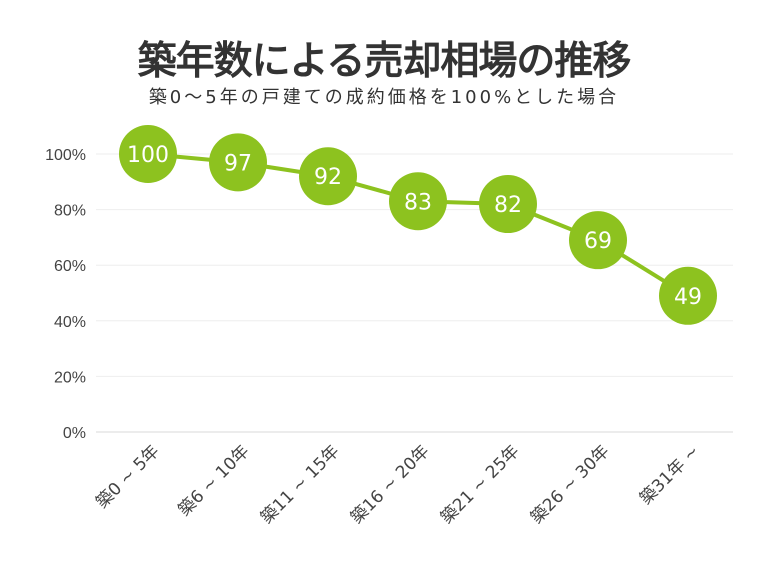 The height and width of the screenshot is (576, 768). What do you see at coordinates (214, 480) in the screenshot?
I see `x-tick-label: 築6 ~ 10年` at bounding box center [214, 480].